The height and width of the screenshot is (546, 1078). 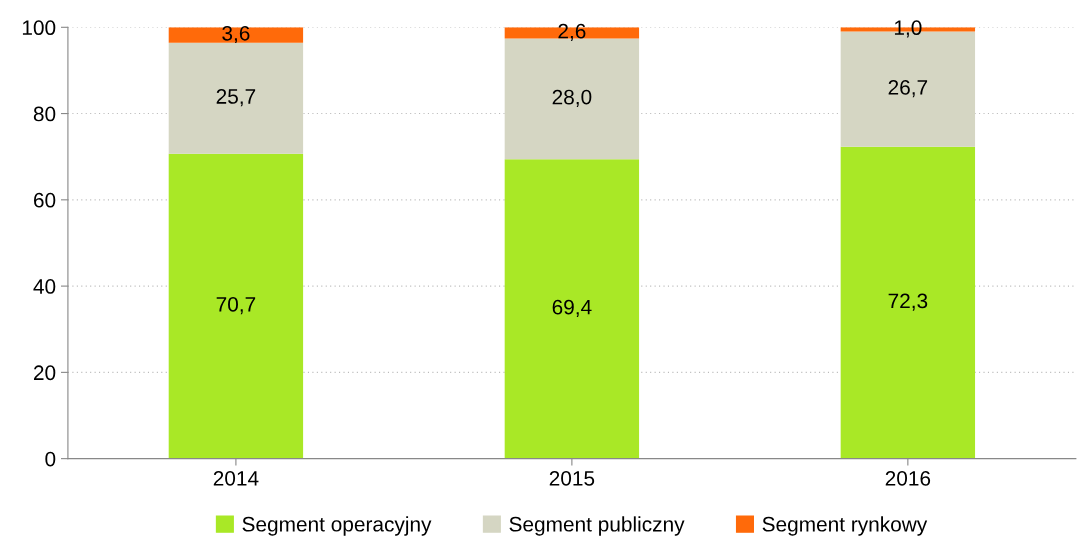 I want to click on x-tick-label: 2014, so click(x=236, y=478).